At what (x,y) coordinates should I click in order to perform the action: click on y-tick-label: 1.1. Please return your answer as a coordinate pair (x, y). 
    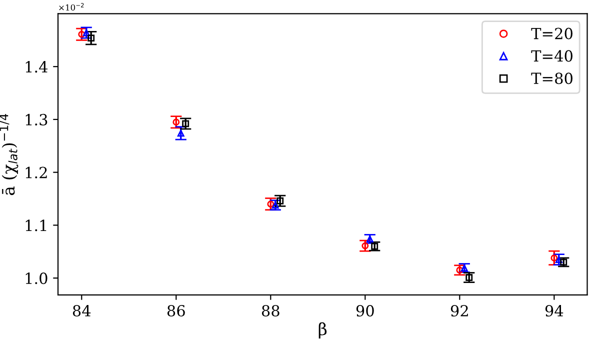
    Looking at the image, I should click on (36, 226).